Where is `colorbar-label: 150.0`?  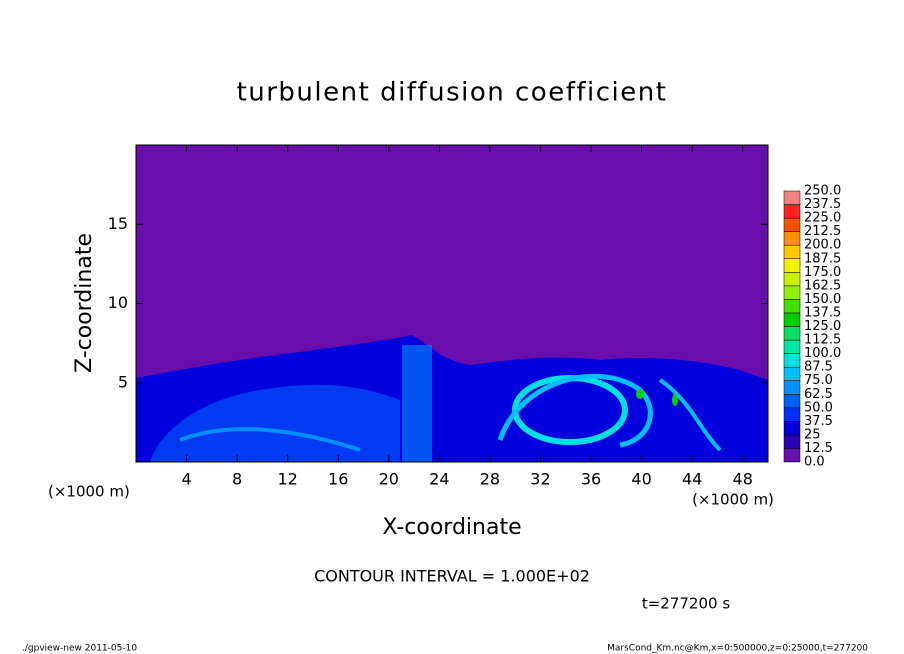
colorbar-label: 150.0 is located at coordinates (822, 299).